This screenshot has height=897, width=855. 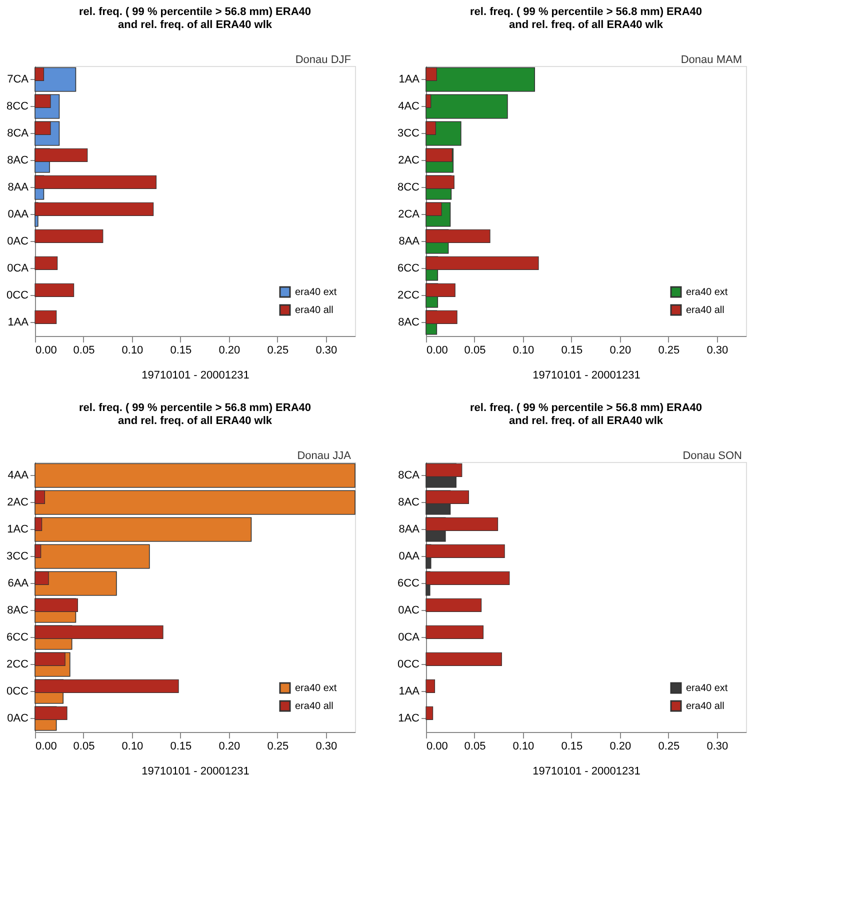 I want to click on text: Donau DJF, so click(x=323, y=60).